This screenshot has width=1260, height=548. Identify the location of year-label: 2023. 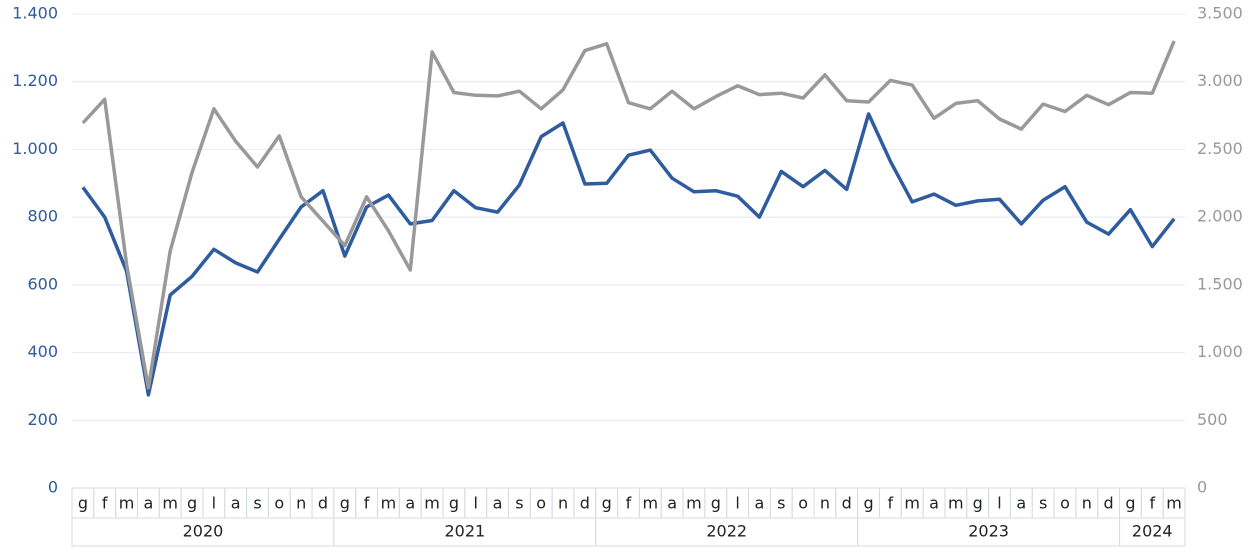
(988, 531).